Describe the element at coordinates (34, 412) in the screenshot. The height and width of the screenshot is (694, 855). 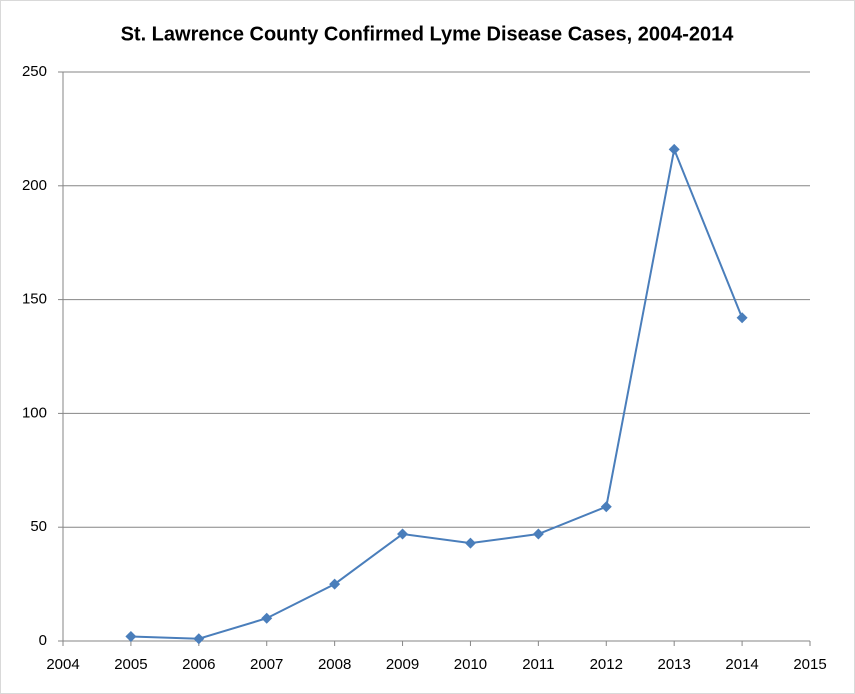
I see `y-tick-label: 100` at that location.